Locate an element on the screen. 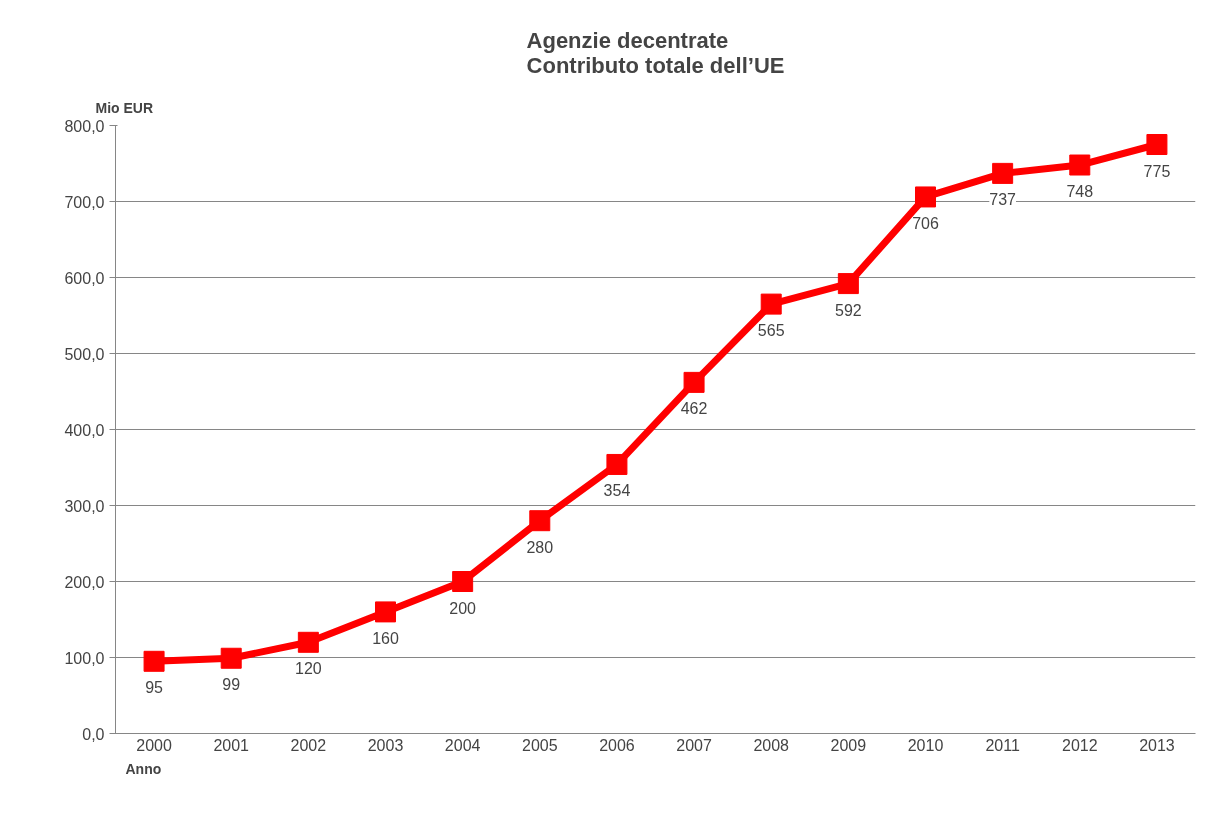 This screenshot has width=1211, height=814. data-label: 775 is located at coordinates (1157, 171).